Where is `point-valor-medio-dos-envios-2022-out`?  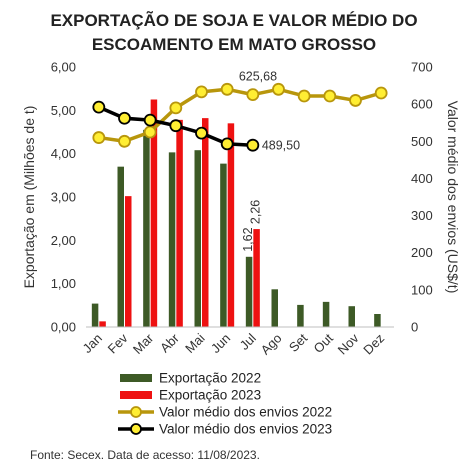
point-valor-medio-dos-envios-2022-out is located at coordinates (330, 96).